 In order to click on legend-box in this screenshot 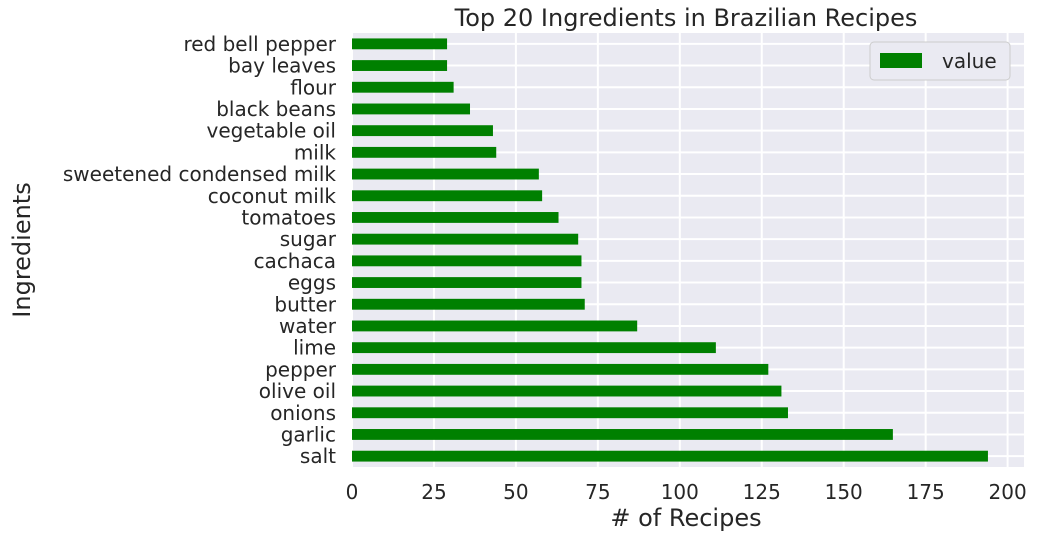, I will do `click(940, 61)`.